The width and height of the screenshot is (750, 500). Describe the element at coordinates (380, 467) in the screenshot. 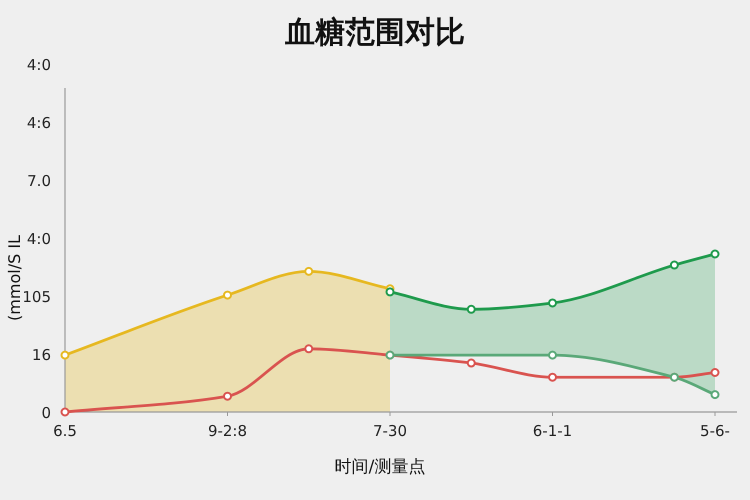

I see `x-axis-title: 时间/测量点` at that location.